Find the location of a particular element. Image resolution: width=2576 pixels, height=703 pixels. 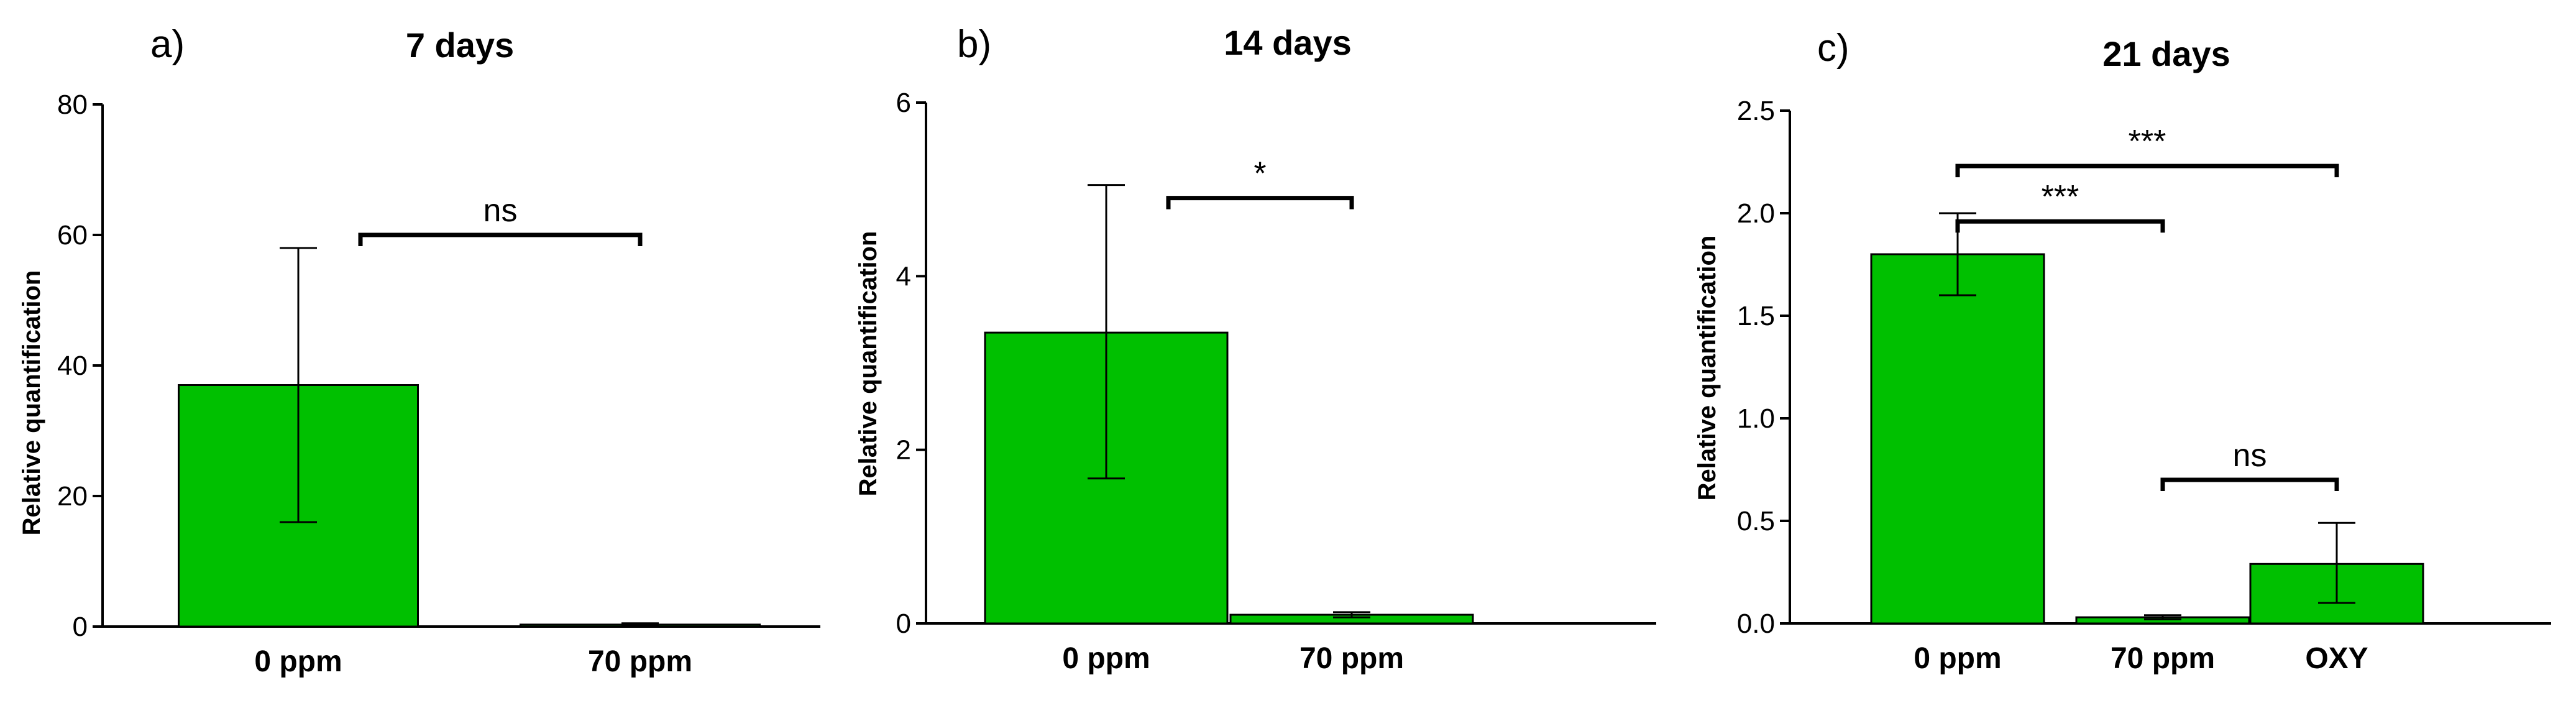

panel-letter: b) is located at coordinates (974, 45).